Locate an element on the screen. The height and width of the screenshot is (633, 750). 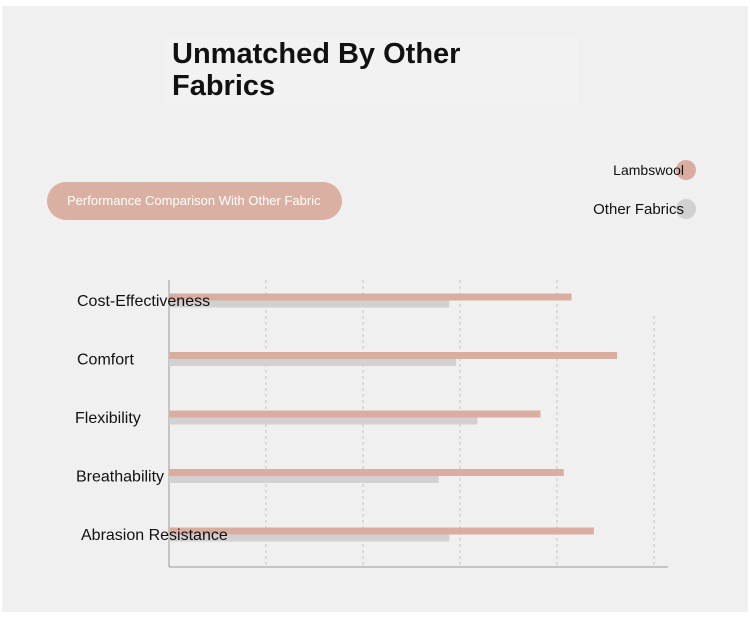
category-label: Comfort is located at coordinates (105, 360).